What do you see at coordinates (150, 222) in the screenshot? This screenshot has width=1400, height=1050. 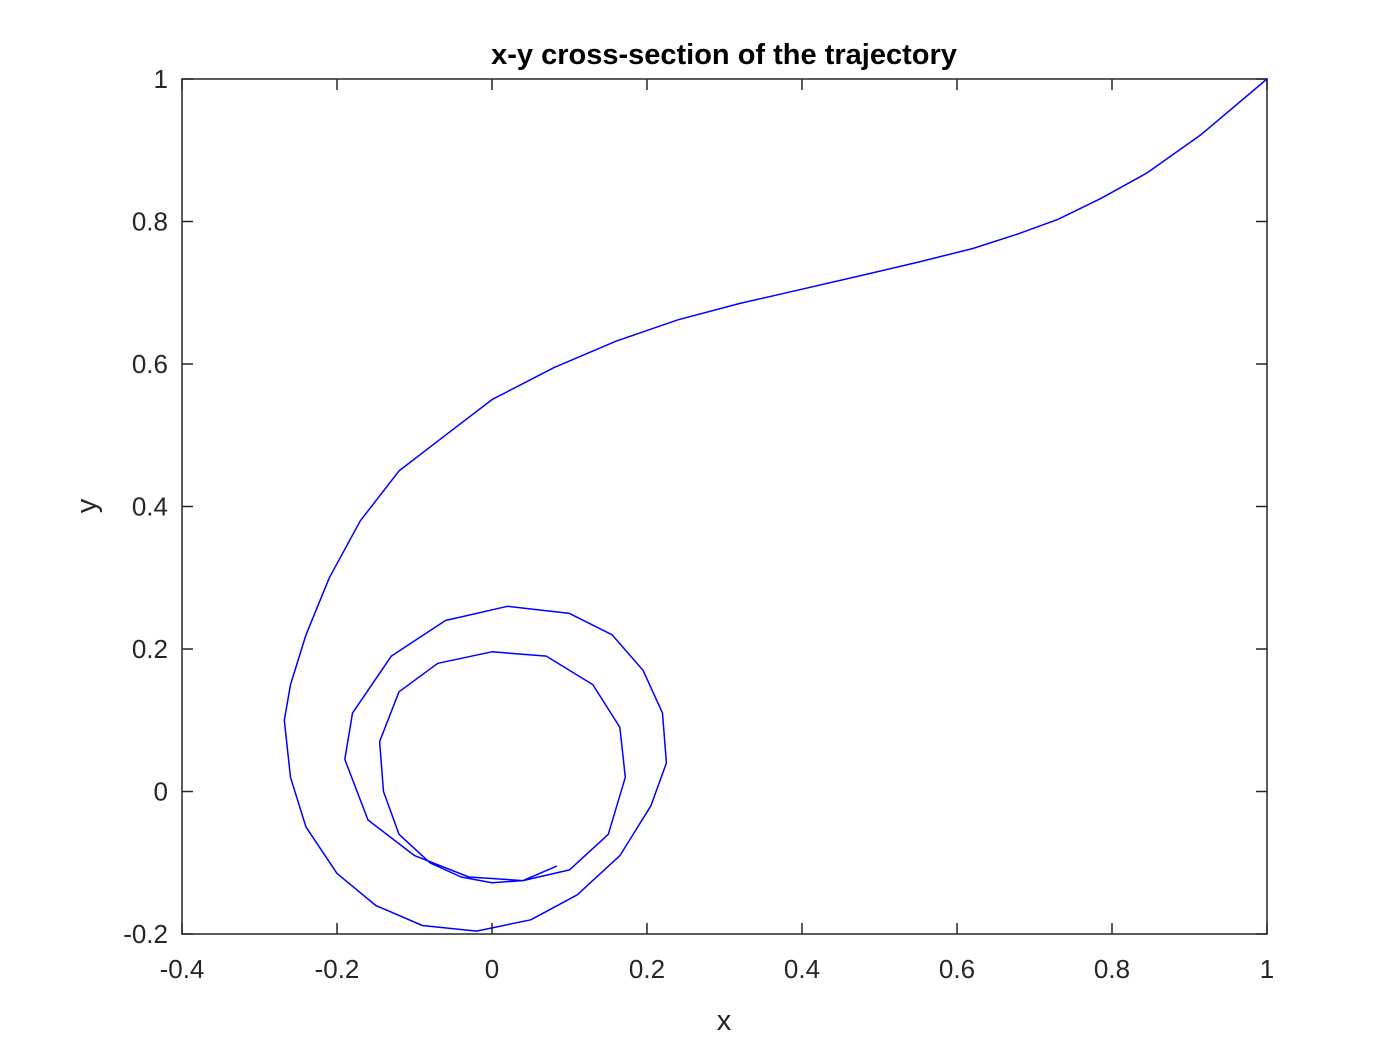 I see `y-tick-label: 0.8` at bounding box center [150, 222].